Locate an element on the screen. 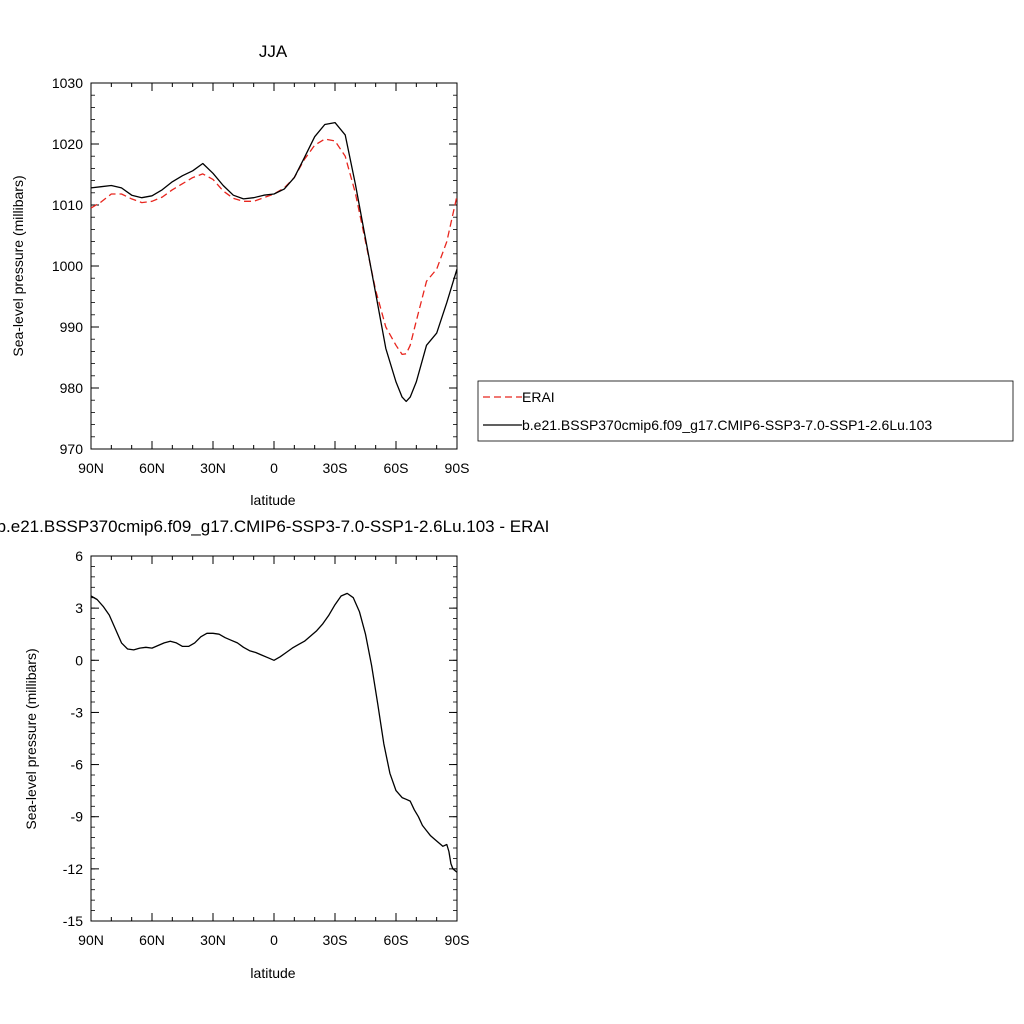 This screenshot has height=1024, width=1024. top-x-tick-label: 30S is located at coordinates (335, 468).